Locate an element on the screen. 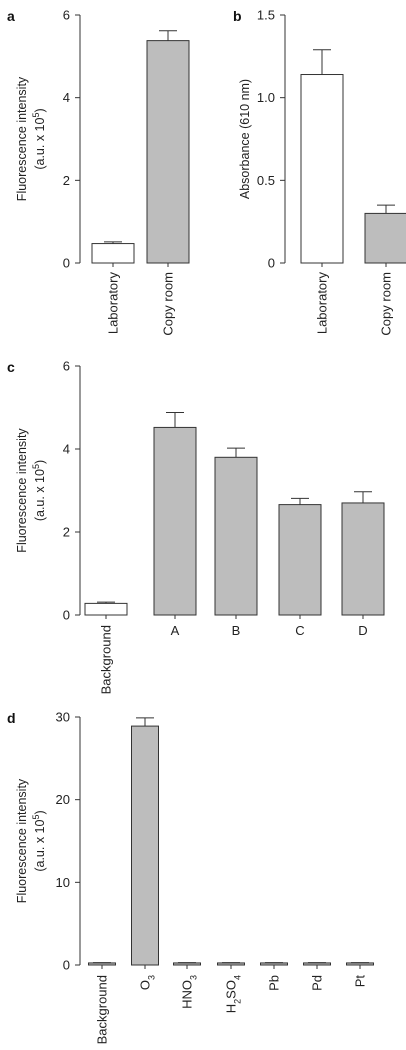 This screenshot has height=1050, width=406. y-tick-label: 10 is located at coordinates (63, 882).